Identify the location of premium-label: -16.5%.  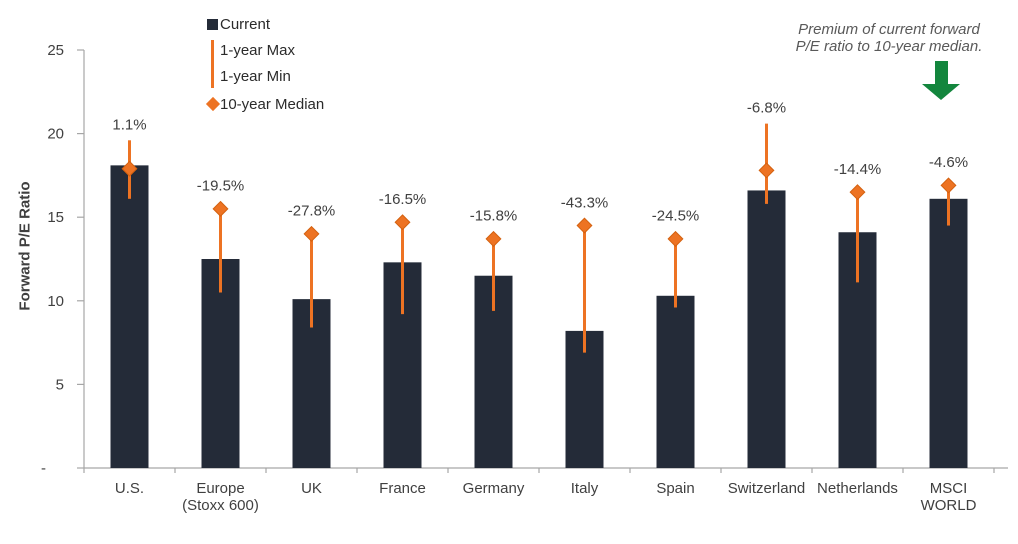
(403, 199).